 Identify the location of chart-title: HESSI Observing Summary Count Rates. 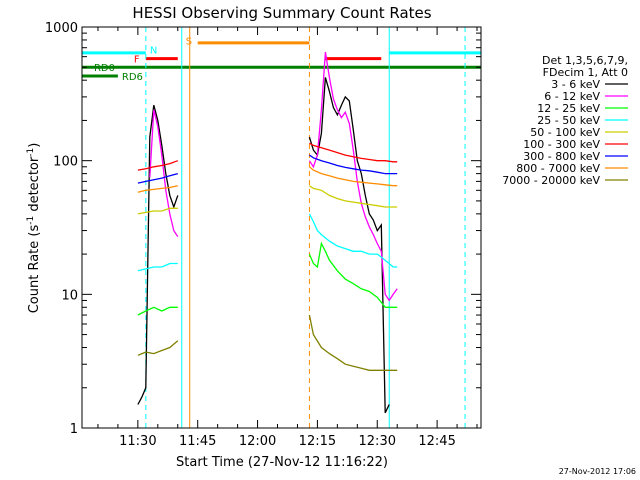
(281, 13).